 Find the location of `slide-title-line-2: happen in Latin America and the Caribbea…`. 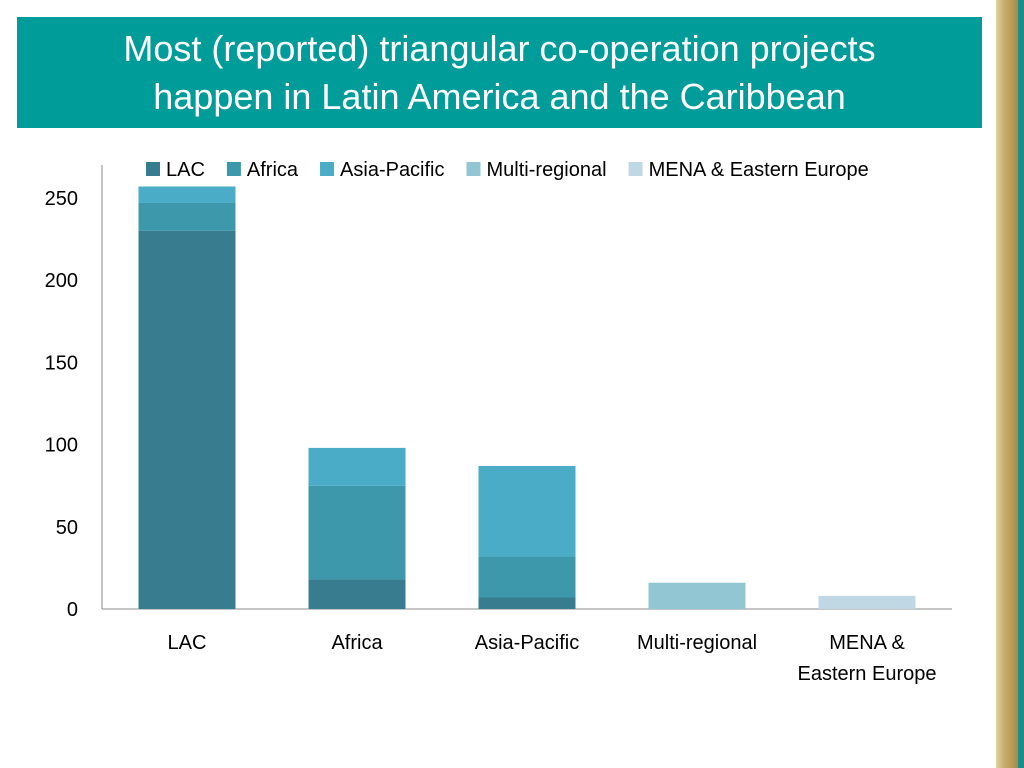

slide-title-line-2: happen in Latin America and the Caribbea… is located at coordinates (499, 96).